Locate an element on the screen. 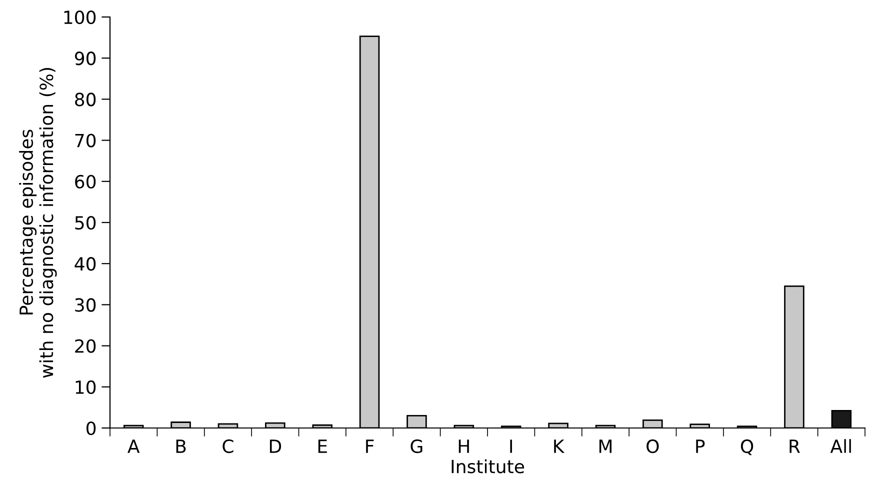 The height and width of the screenshot is (485, 880). x-tick-label: All is located at coordinates (840, 446).